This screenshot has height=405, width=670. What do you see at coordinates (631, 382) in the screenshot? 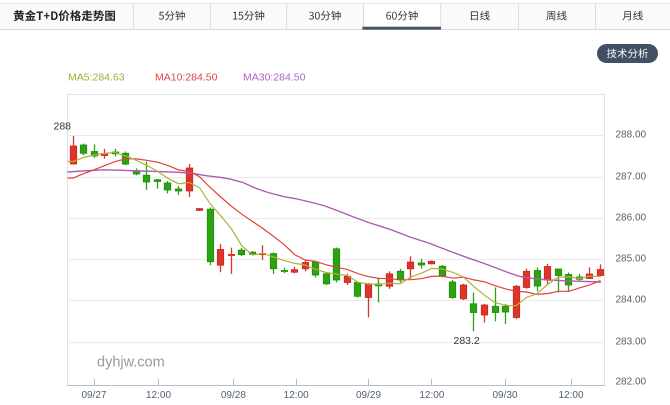
I see `svg-text: 282.00` at bounding box center [631, 382].